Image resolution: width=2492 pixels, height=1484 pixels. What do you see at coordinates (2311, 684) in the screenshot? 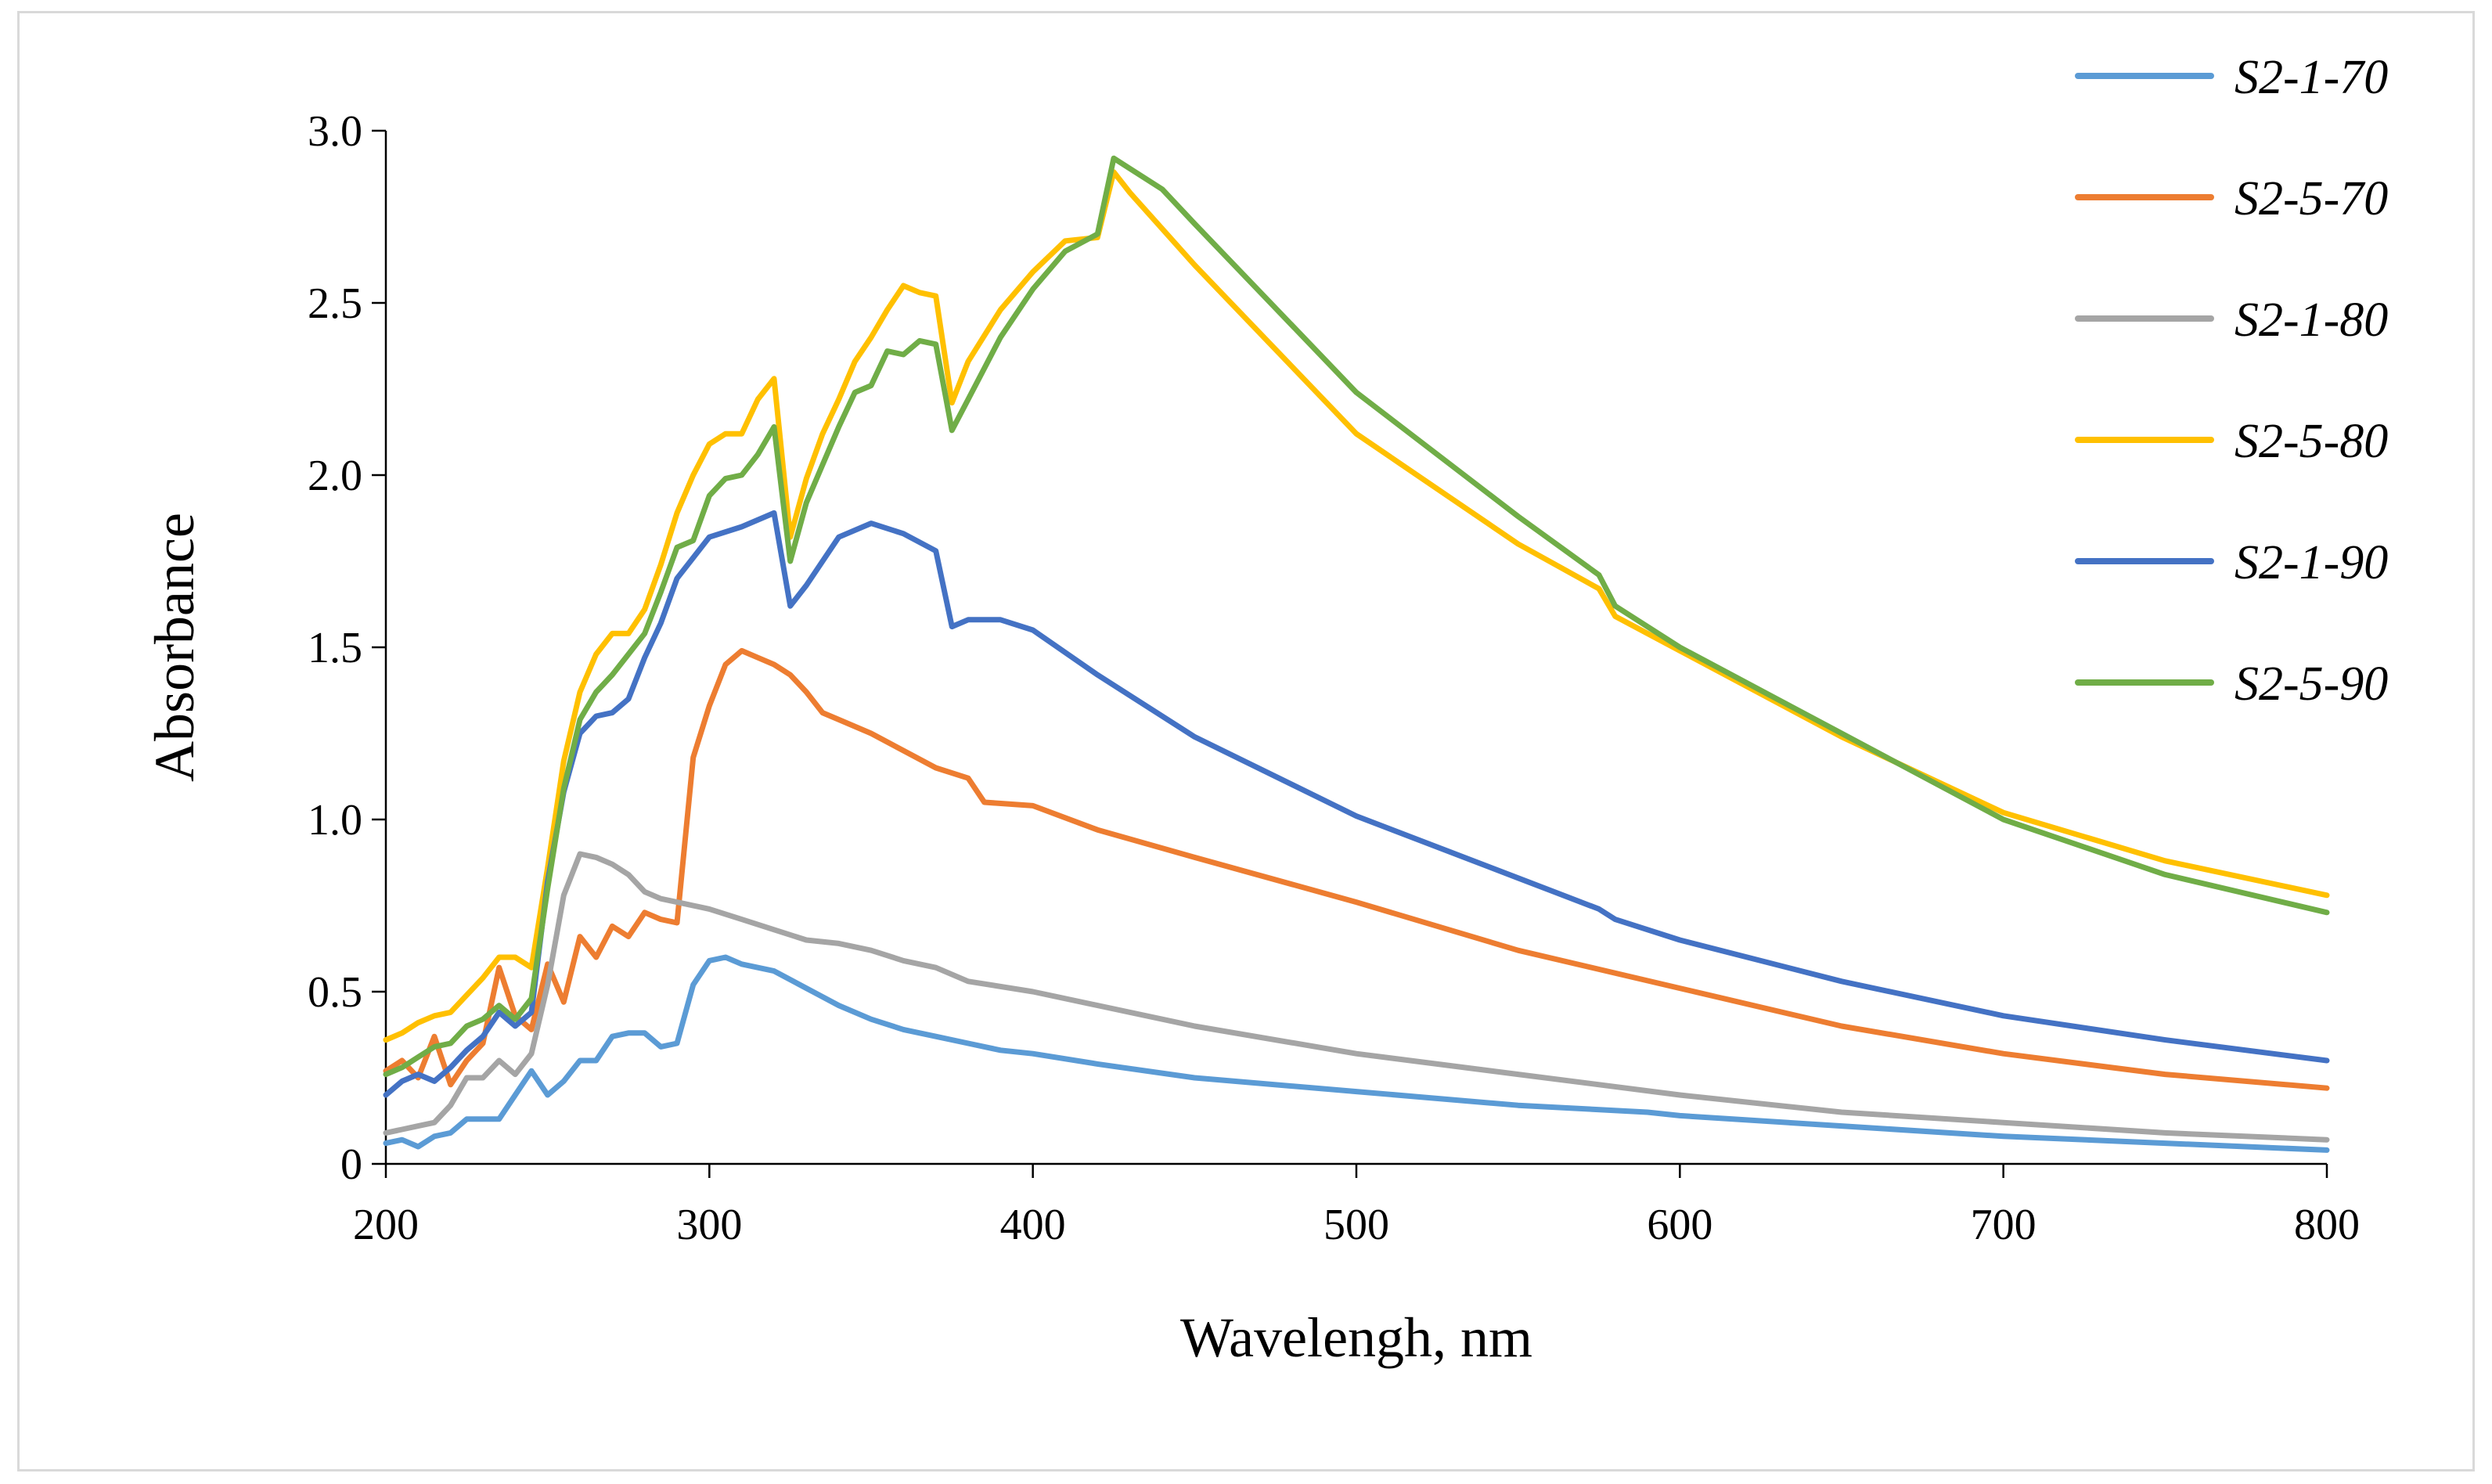
I see `legend-label-s2-5-90: S2-5-90` at bounding box center [2311, 684].